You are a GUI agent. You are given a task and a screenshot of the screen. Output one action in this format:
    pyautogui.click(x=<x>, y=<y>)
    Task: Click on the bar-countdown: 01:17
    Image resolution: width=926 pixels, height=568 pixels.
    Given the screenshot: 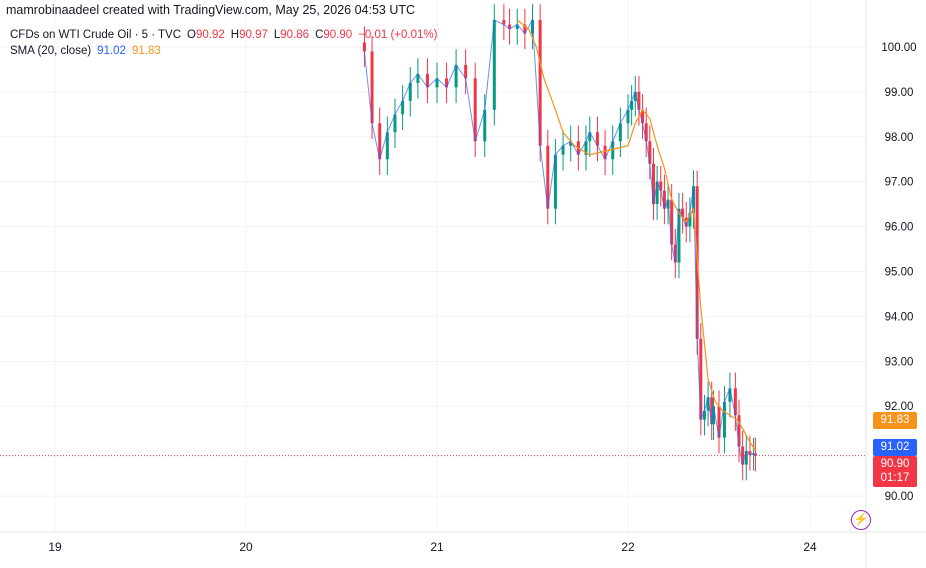 What is the action you would take?
    pyautogui.click(x=895, y=478)
    